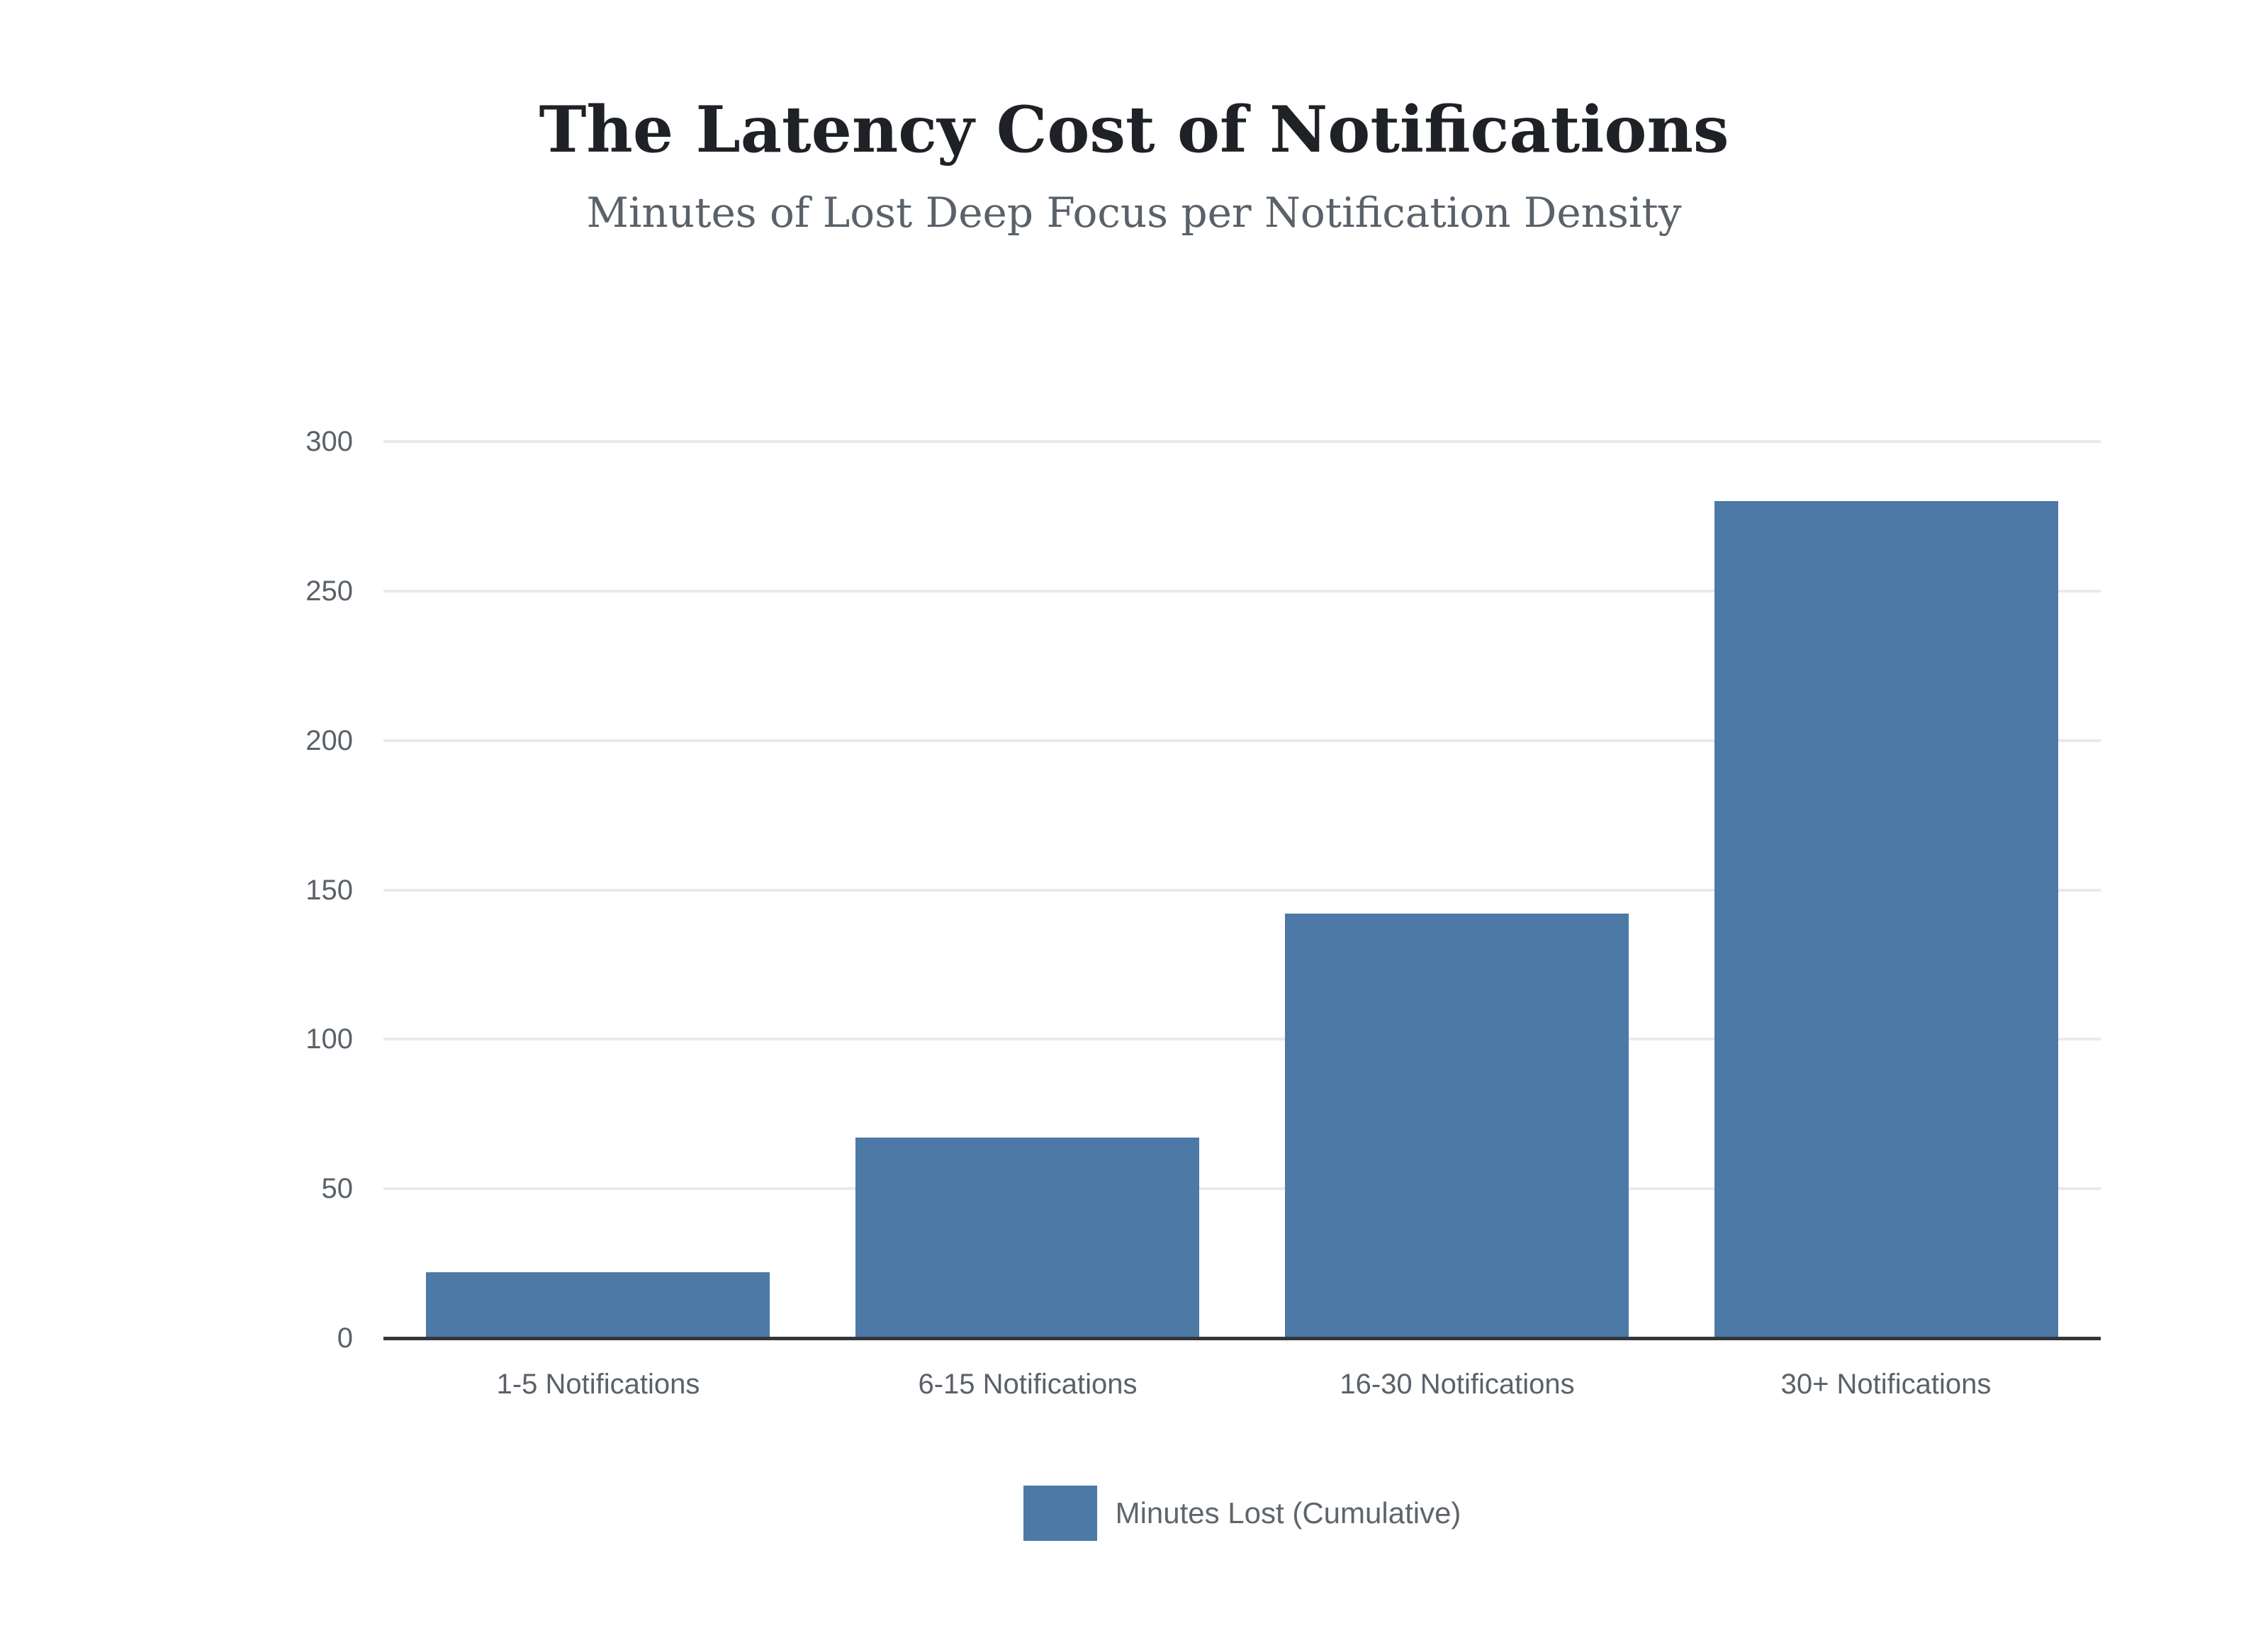 The image size is (2268, 1633). I want to click on y-axis-tick-label: 200, so click(329, 740).